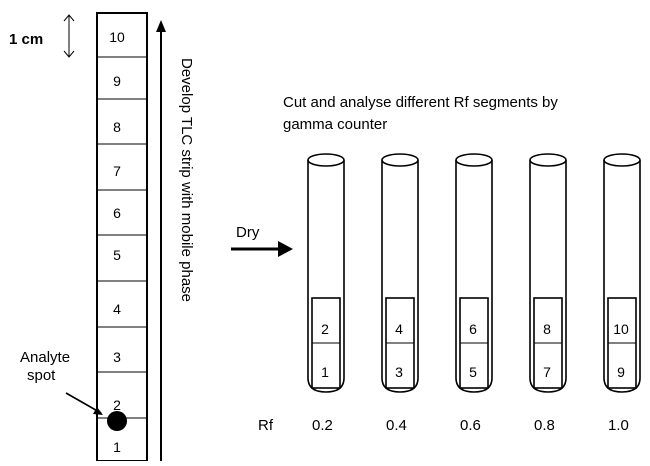  What do you see at coordinates (621, 372) in the screenshot?
I see `tube-segment-bottom-label: 9` at bounding box center [621, 372].